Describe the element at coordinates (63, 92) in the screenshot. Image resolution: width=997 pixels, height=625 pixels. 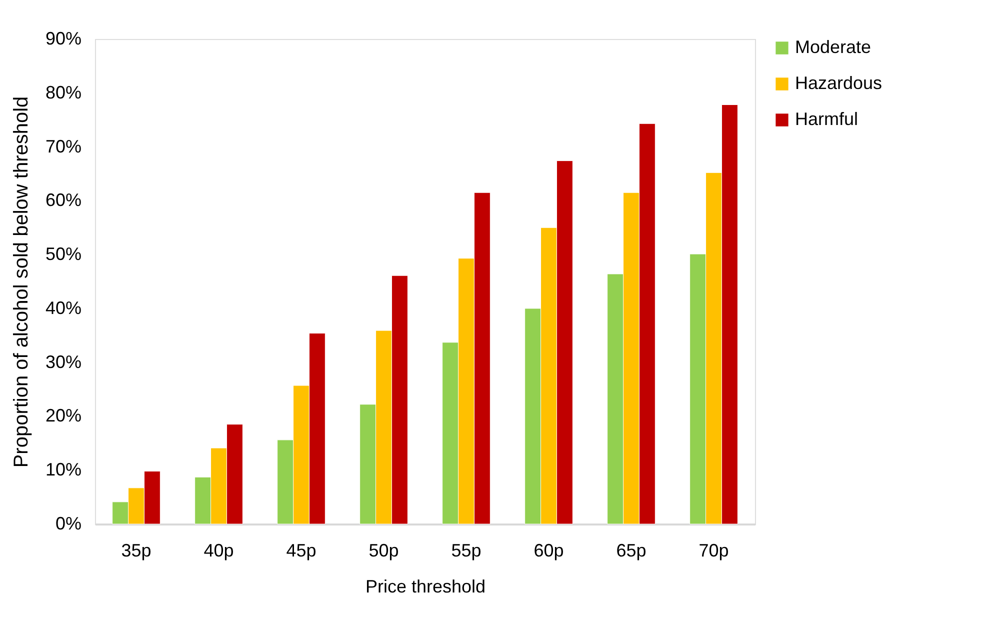
I see `y-tick-label: 80%` at that location.